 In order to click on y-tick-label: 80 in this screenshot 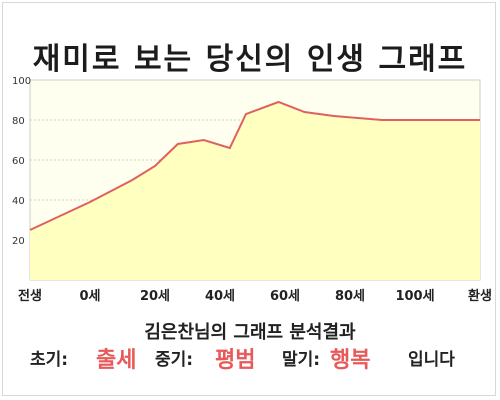, I will do `click(18, 121)`.